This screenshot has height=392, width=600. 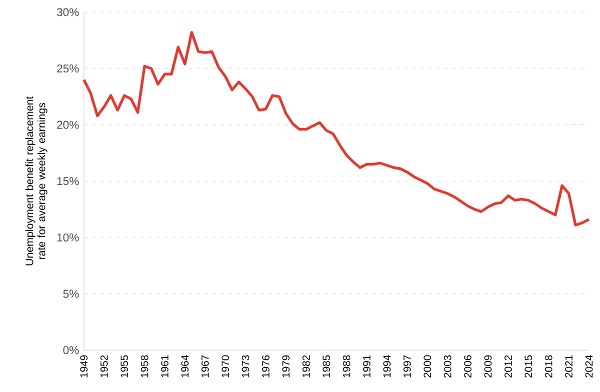 What do you see at coordinates (266, 366) in the screenshot?
I see `x-tick-label: 1976` at bounding box center [266, 366].